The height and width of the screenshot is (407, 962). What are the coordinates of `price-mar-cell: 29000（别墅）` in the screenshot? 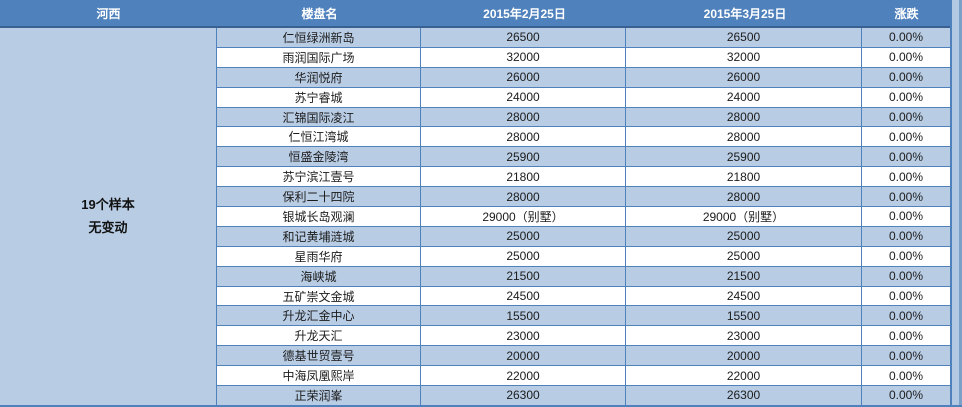 It's located at (744, 216).